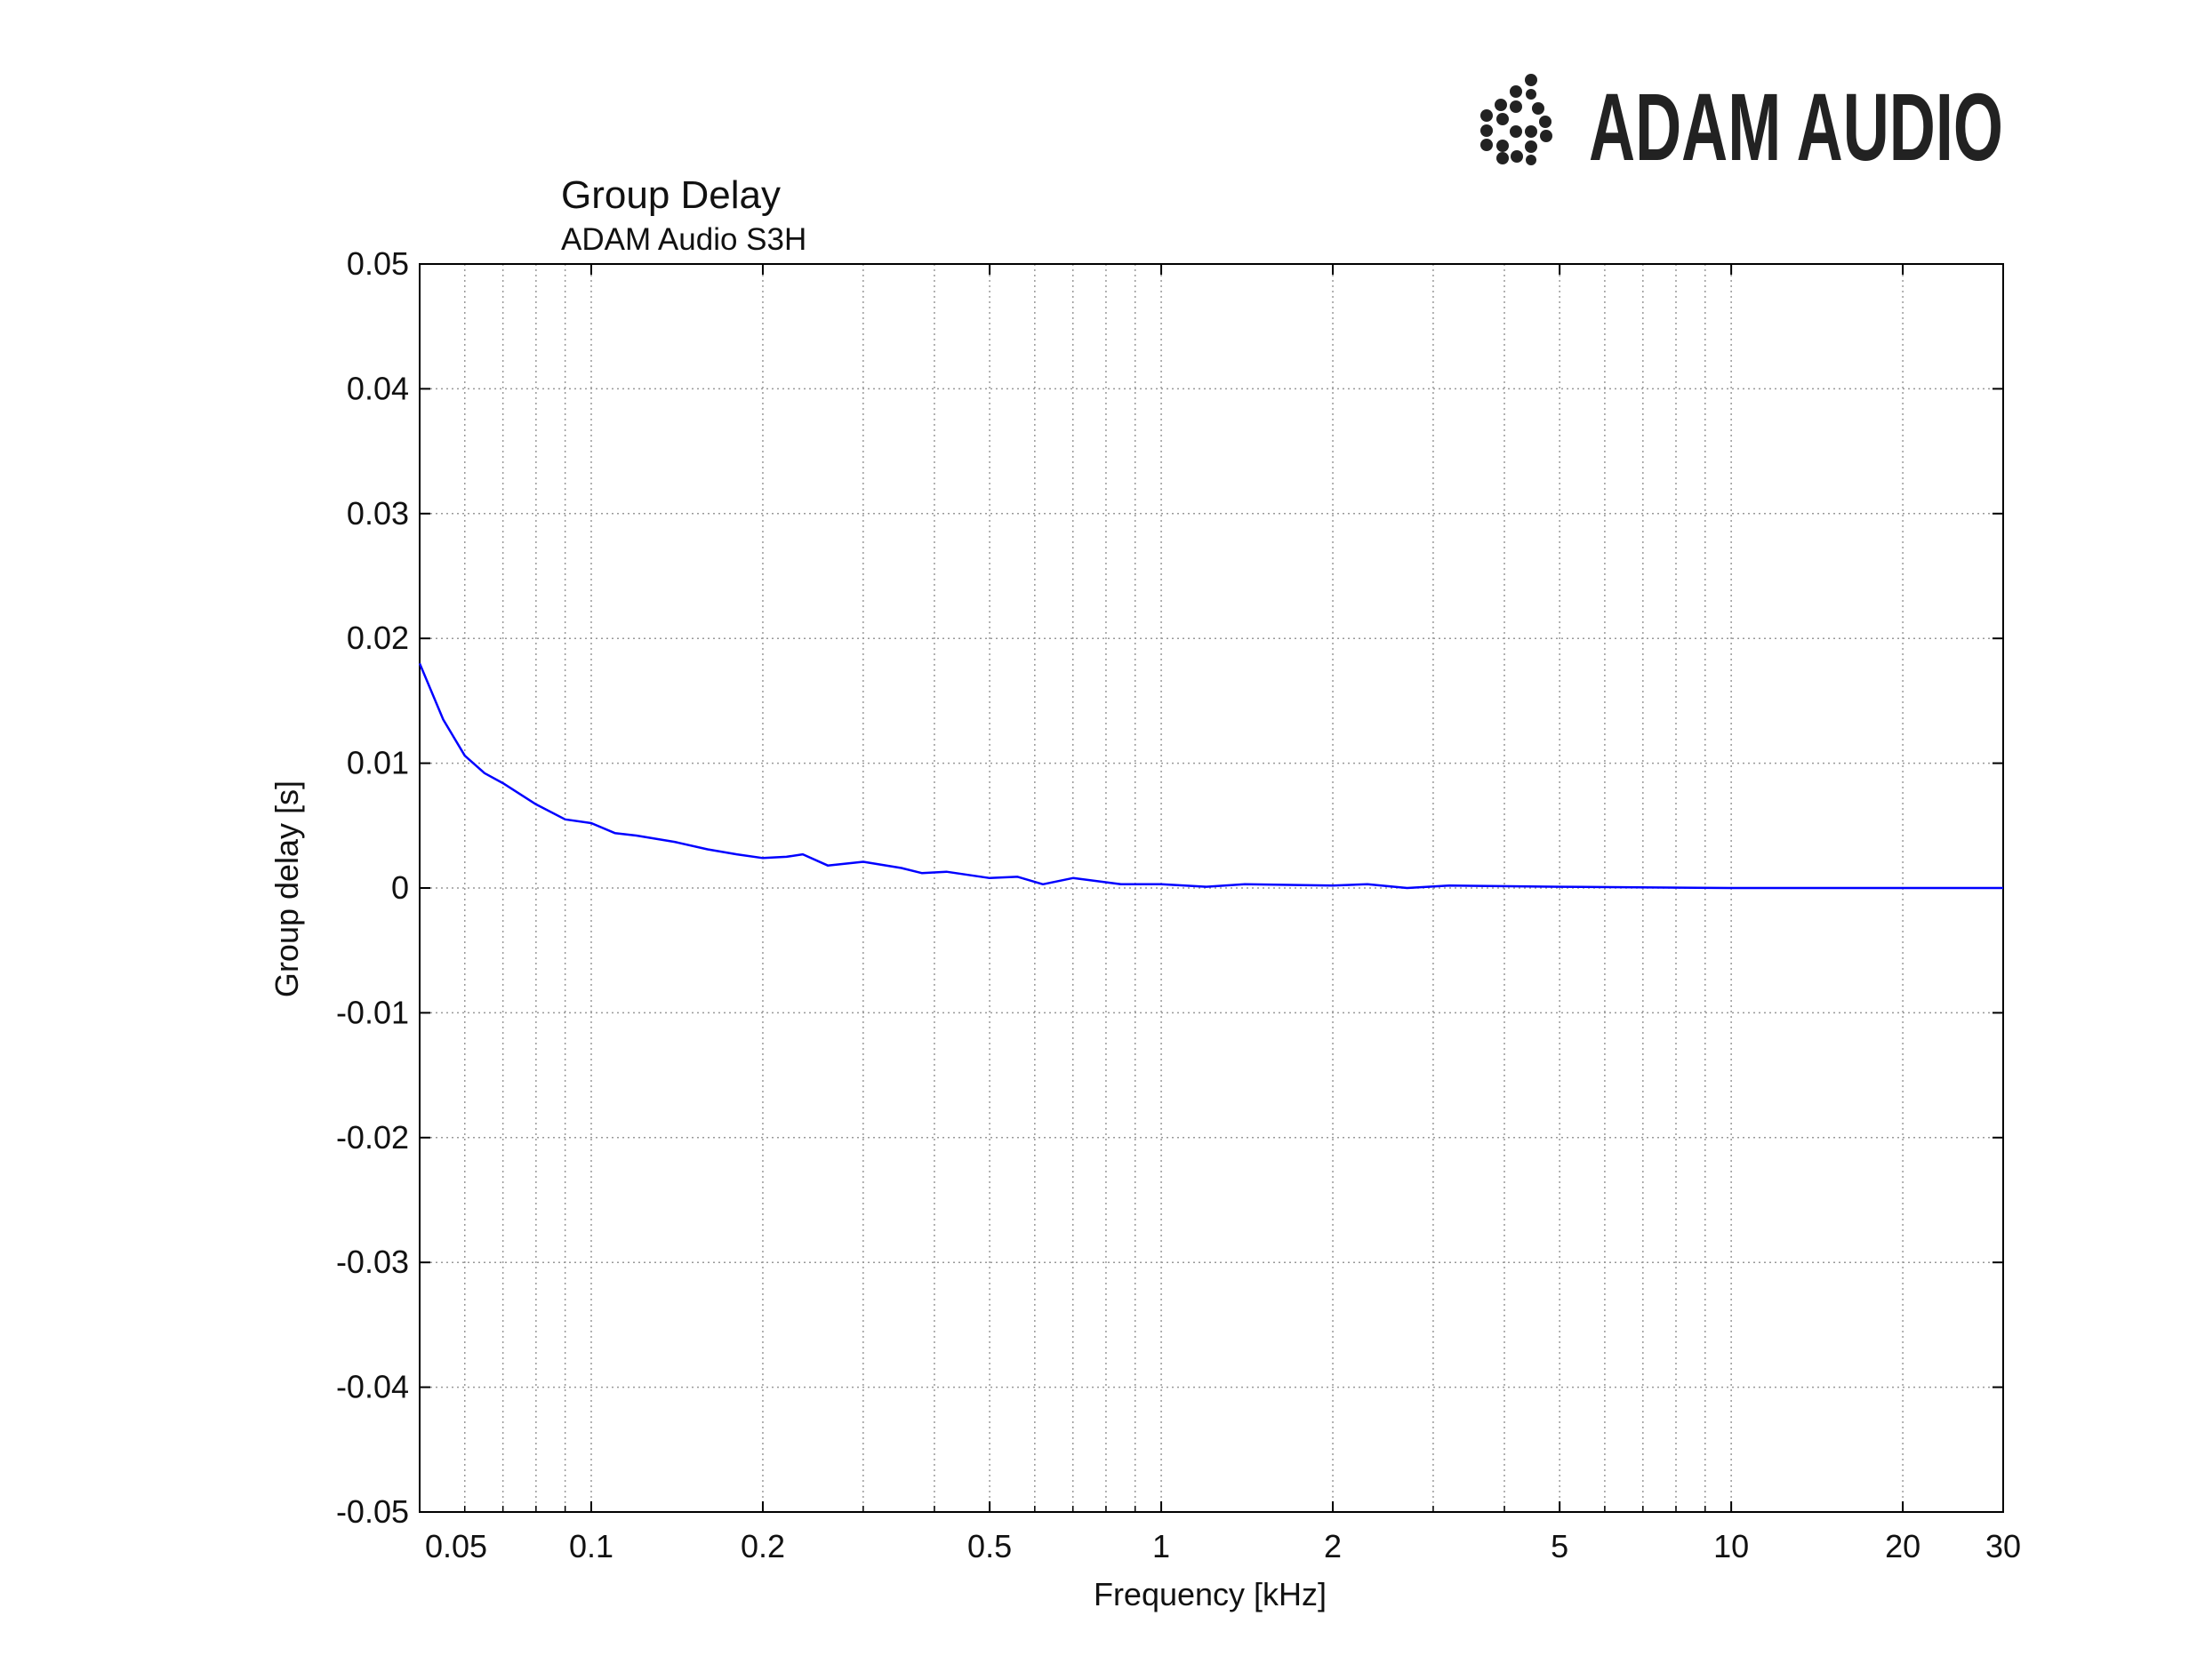 This screenshot has height=1680, width=2205. I want to click on x-tick-label: 5, so click(1559, 1546).